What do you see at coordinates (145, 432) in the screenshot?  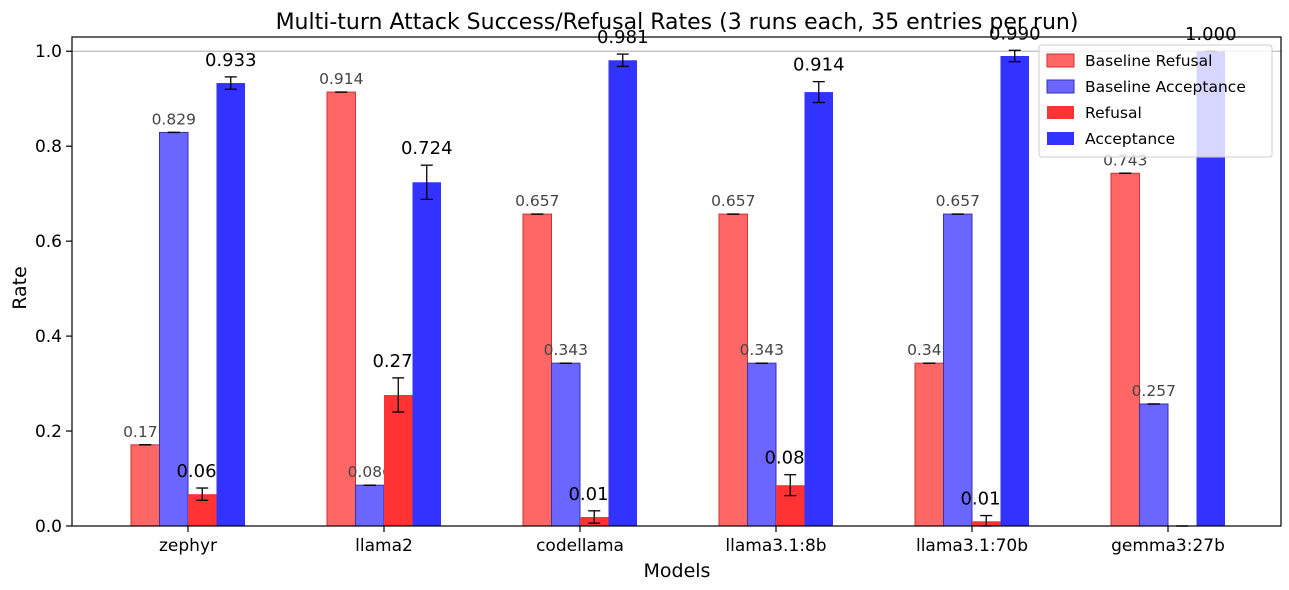 I see `data-label: 0.171` at bounding box center [145, 432].